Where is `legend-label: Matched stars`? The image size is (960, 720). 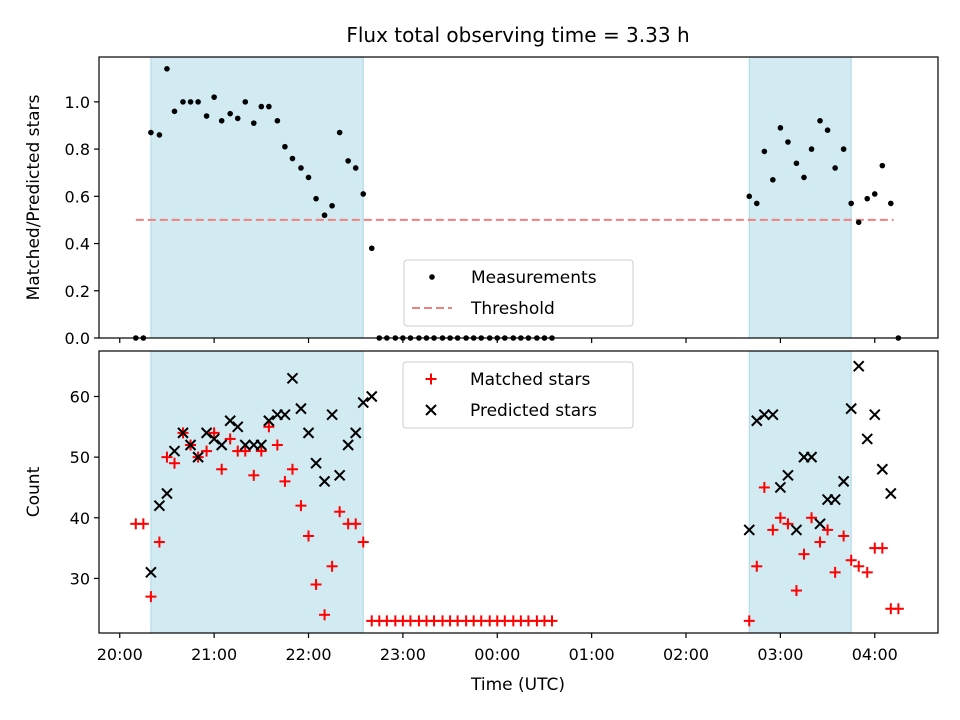
legend-label: Matched stars is located at coordinates (530, 380).